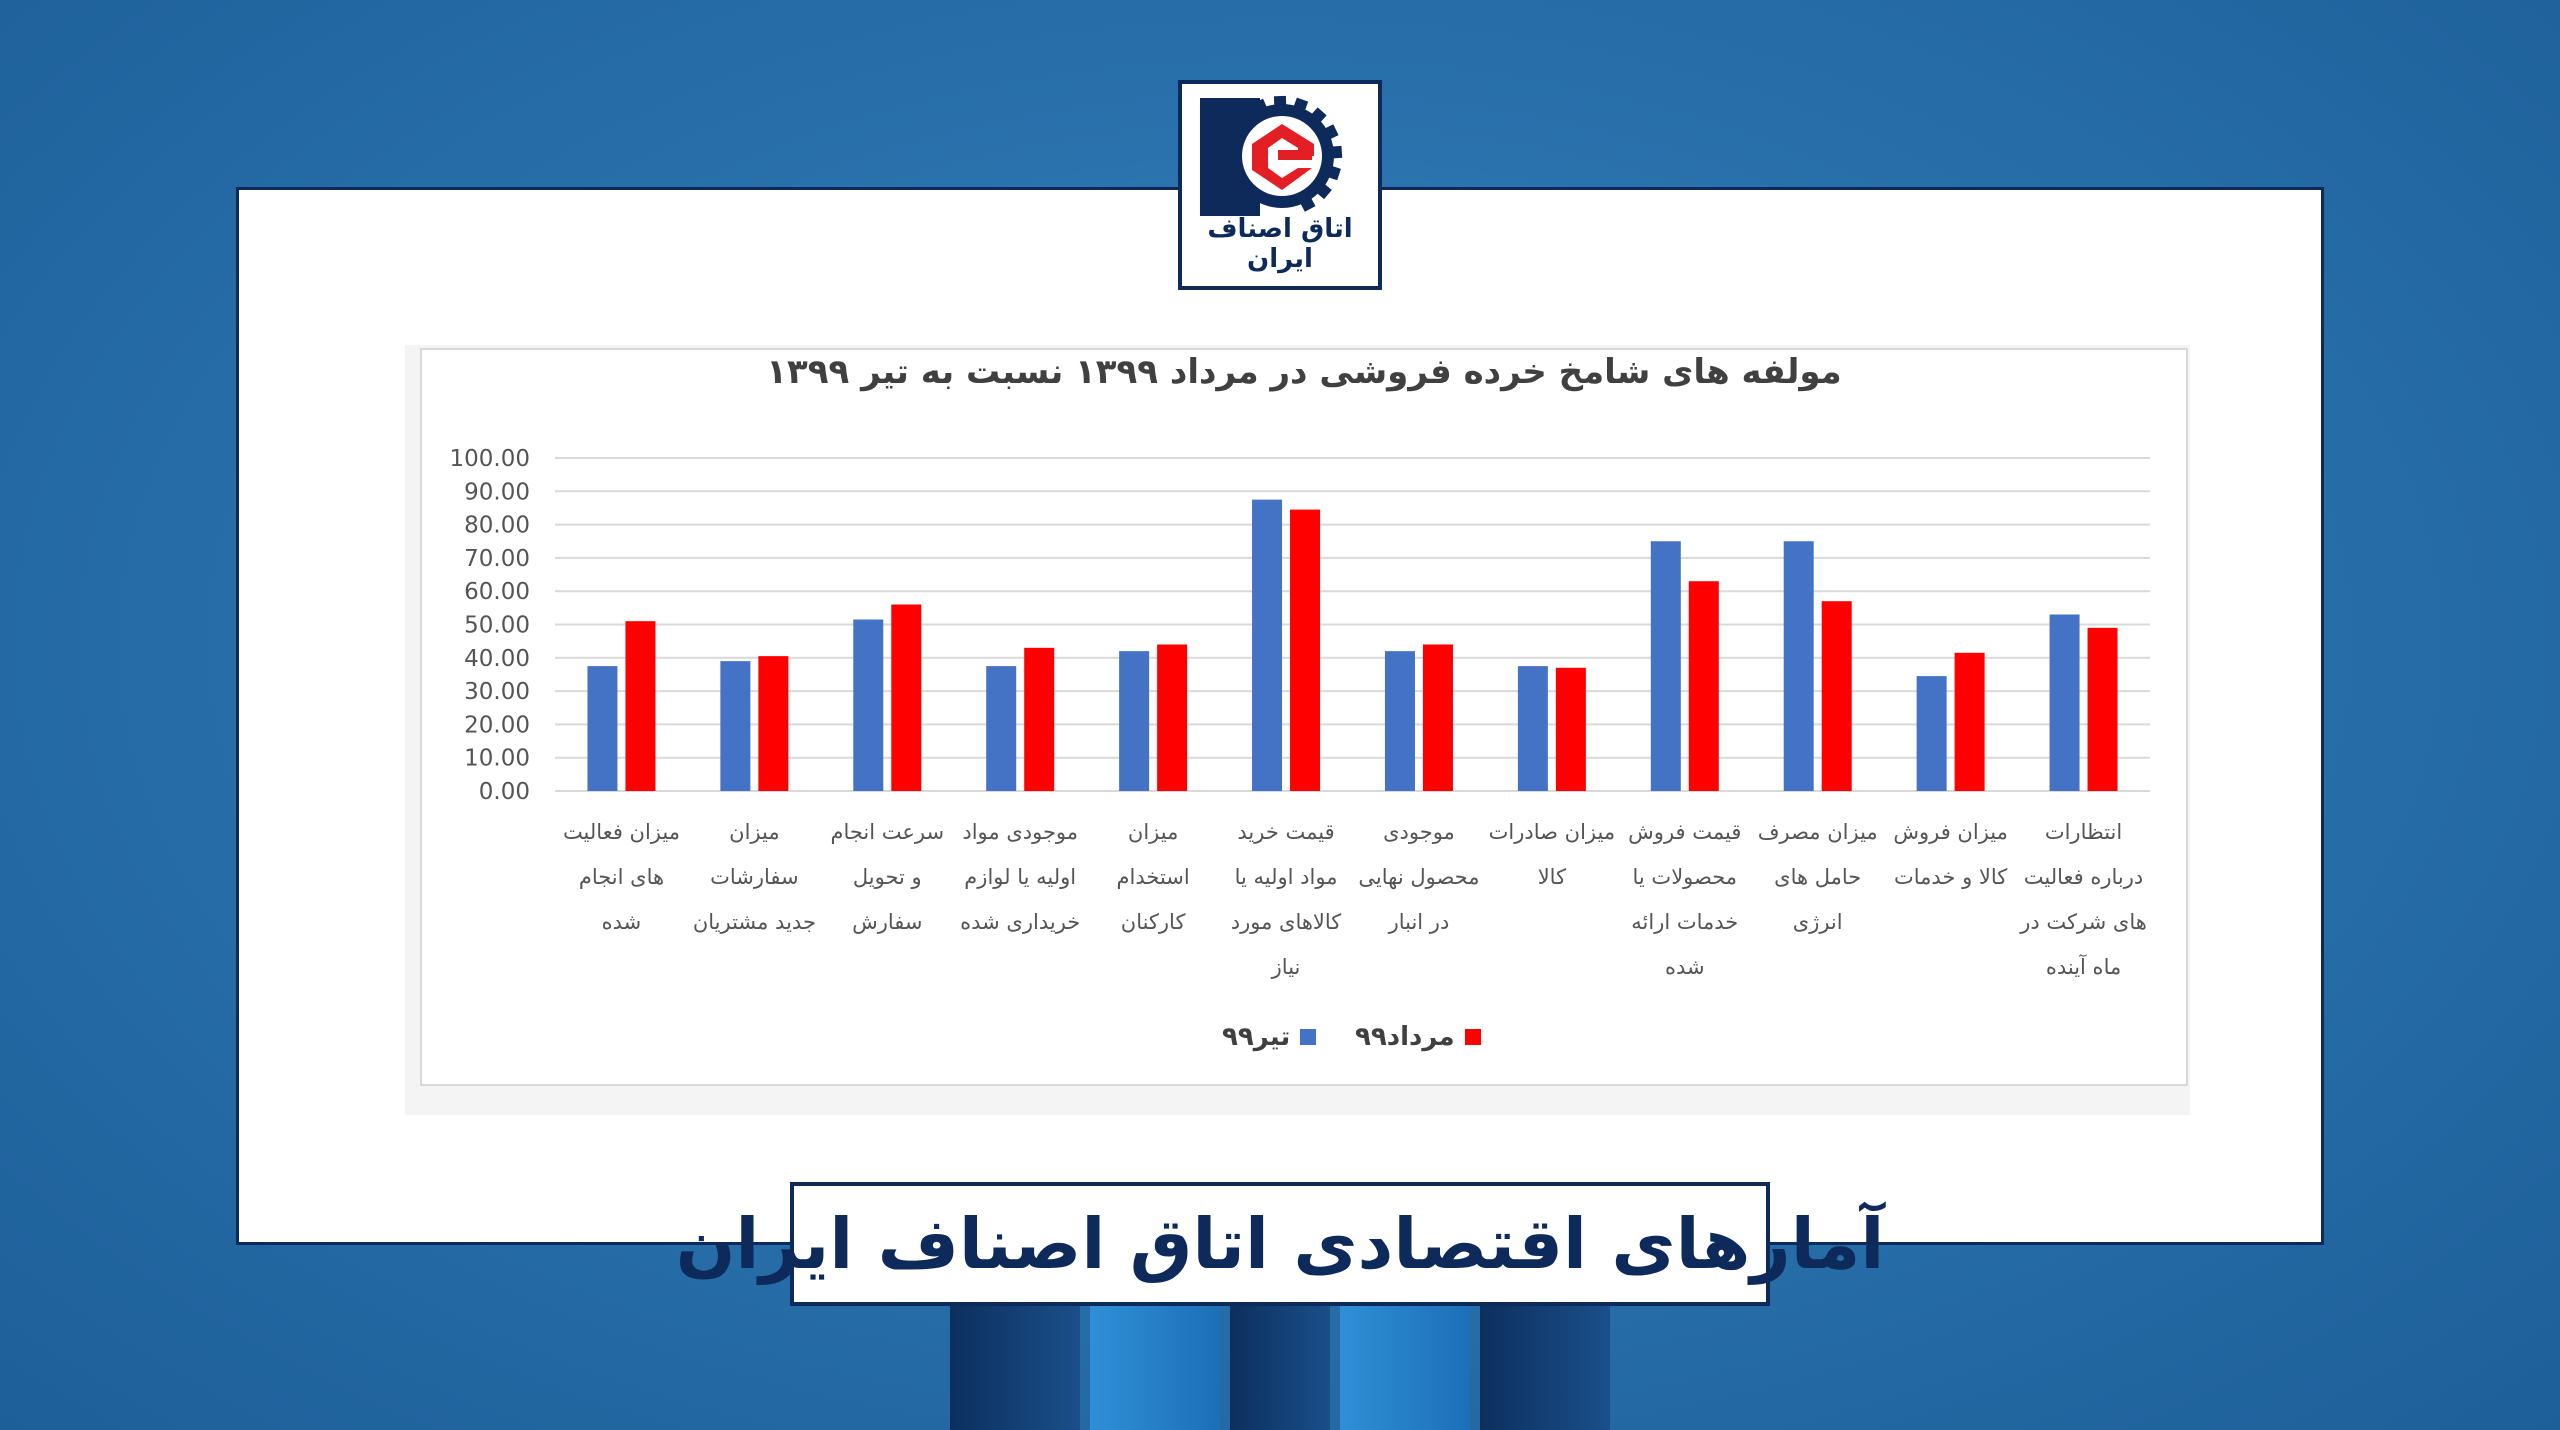 The width and height of the screenshot is (2560, 1430). Describe the element at coordinates (887, 877) in the screenshot. I see `x-category-label: سرعت انجام و تحویل سفارش` at that location.